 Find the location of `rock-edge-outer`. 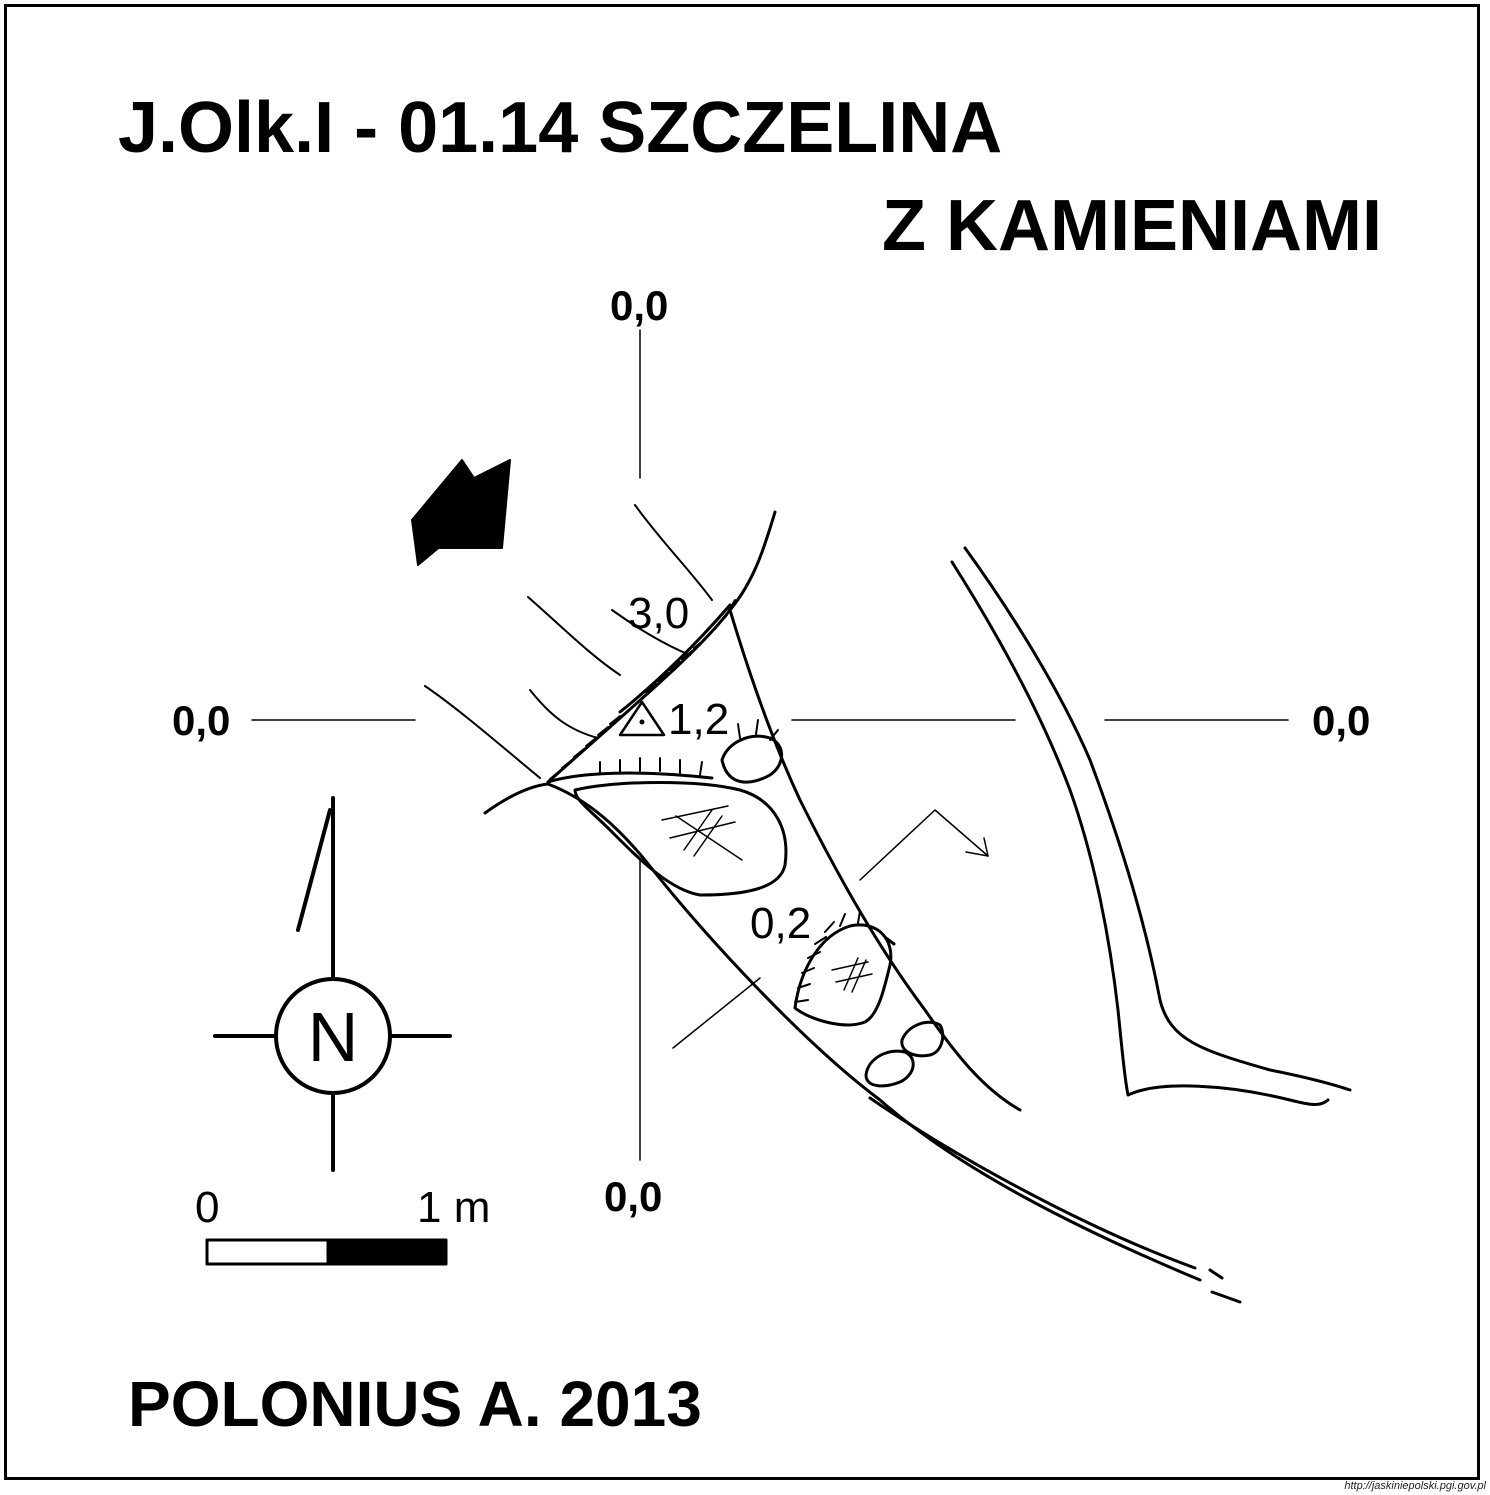

rock-edge-outer is located at coordinates (1157, 819).